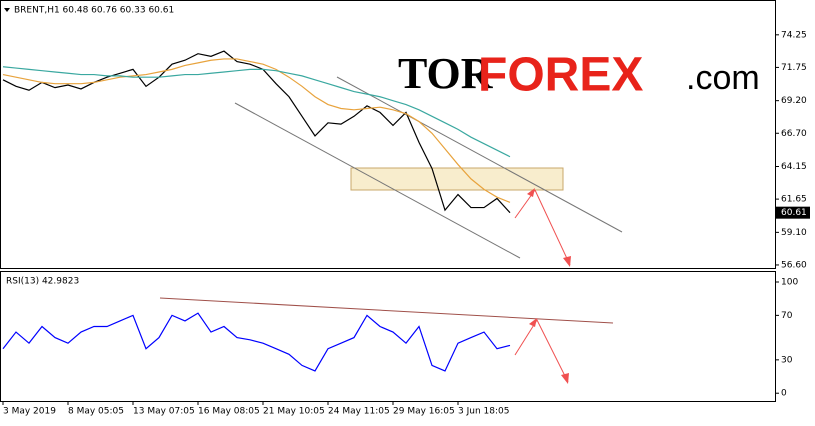 The height and width of the screenshot is (426, 815). Describe the element at coordinates (794, 134) in the screenshot. I see `y-tick-label: 66.70` at that location.